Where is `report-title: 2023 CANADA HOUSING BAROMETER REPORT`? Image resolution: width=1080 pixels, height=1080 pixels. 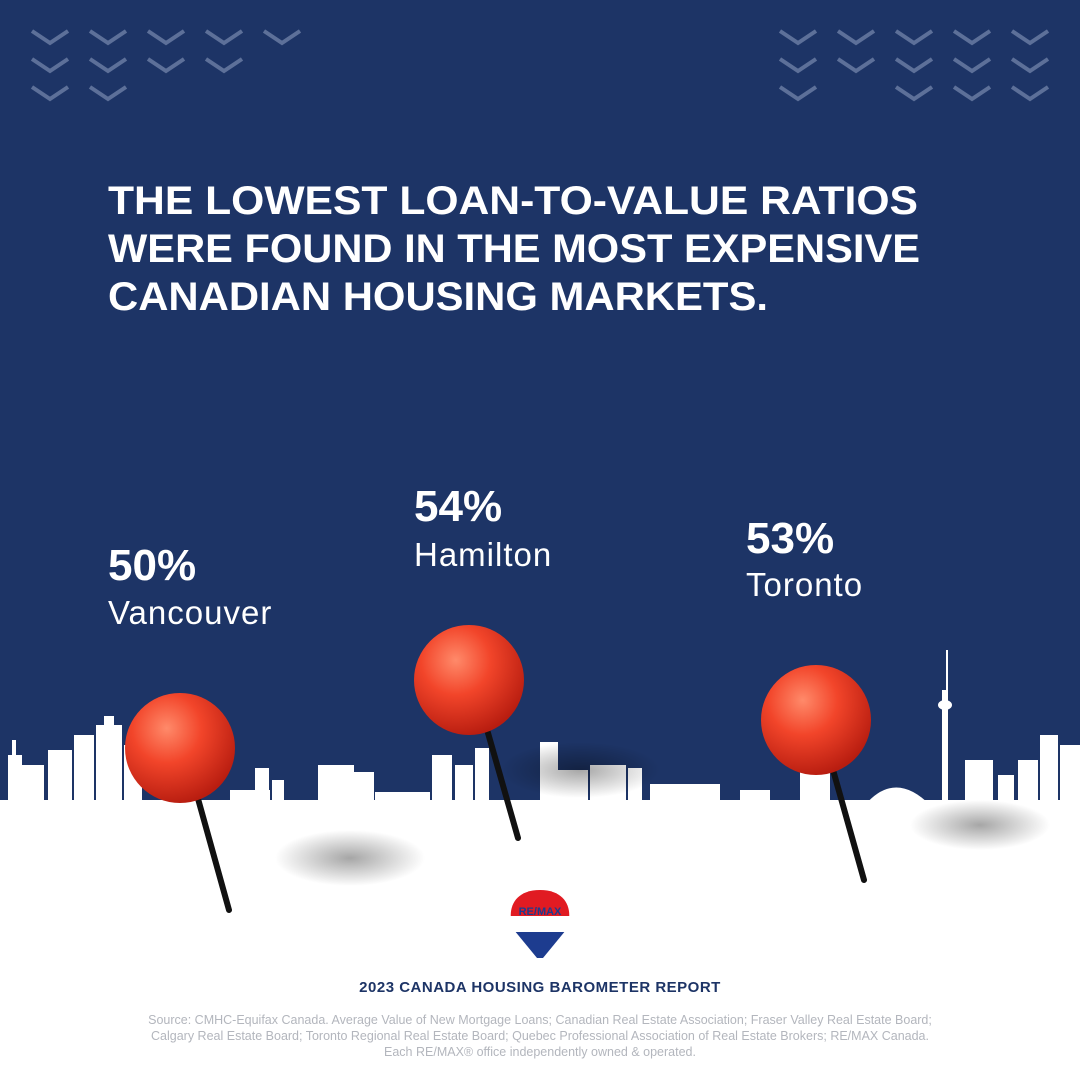
report-title: 2023 CANADA HOUSING BAROMETER REPORT is located at coordinates (540, 987).